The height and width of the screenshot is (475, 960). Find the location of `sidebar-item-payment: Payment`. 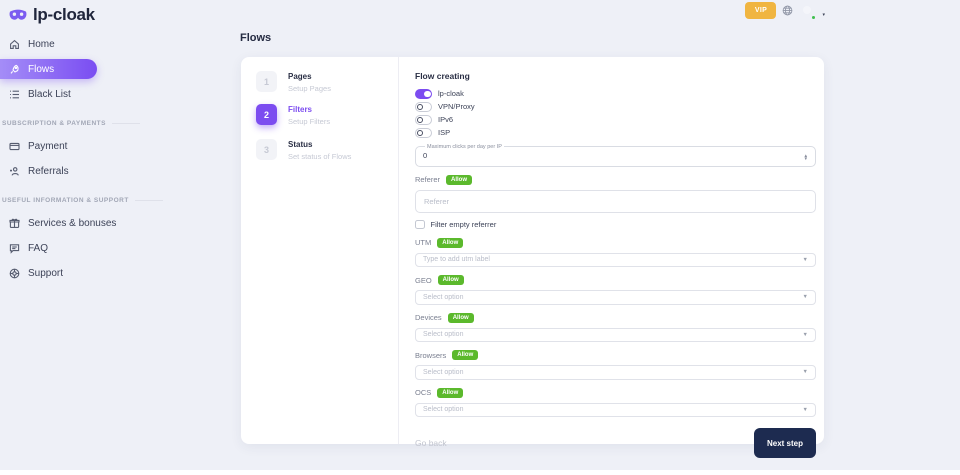

sidebar-item-payment: Payment is located at coordinates (116, 146).